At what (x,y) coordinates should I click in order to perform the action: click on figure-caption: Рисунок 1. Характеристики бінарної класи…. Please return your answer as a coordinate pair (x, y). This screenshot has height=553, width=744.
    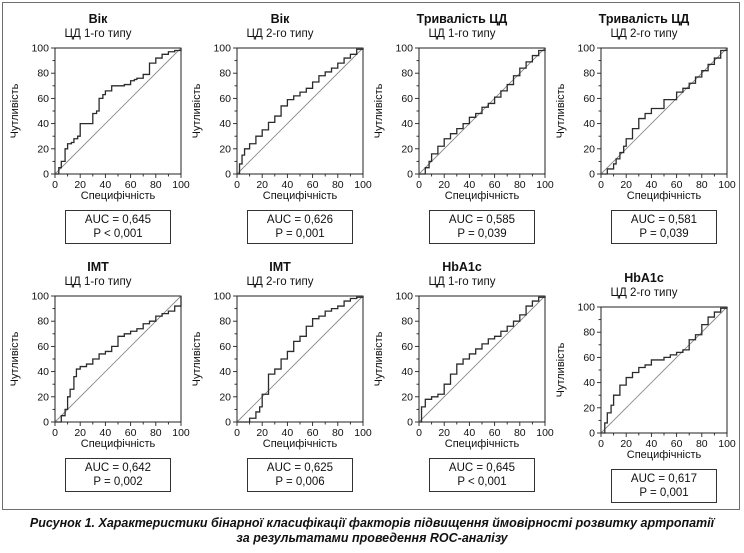
    Looking at the image, I should click on (372, 531).